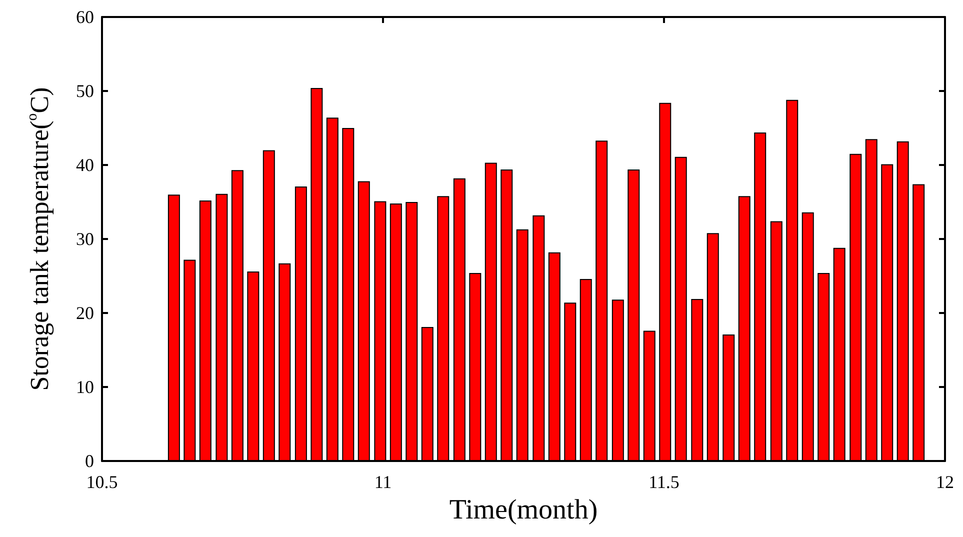 This screenshot has height=537, width=963. Describe the element at coordinates (39, 239) in the screenshot. I see `y-axis-title: Storage tank temperature(oC)` at that location.